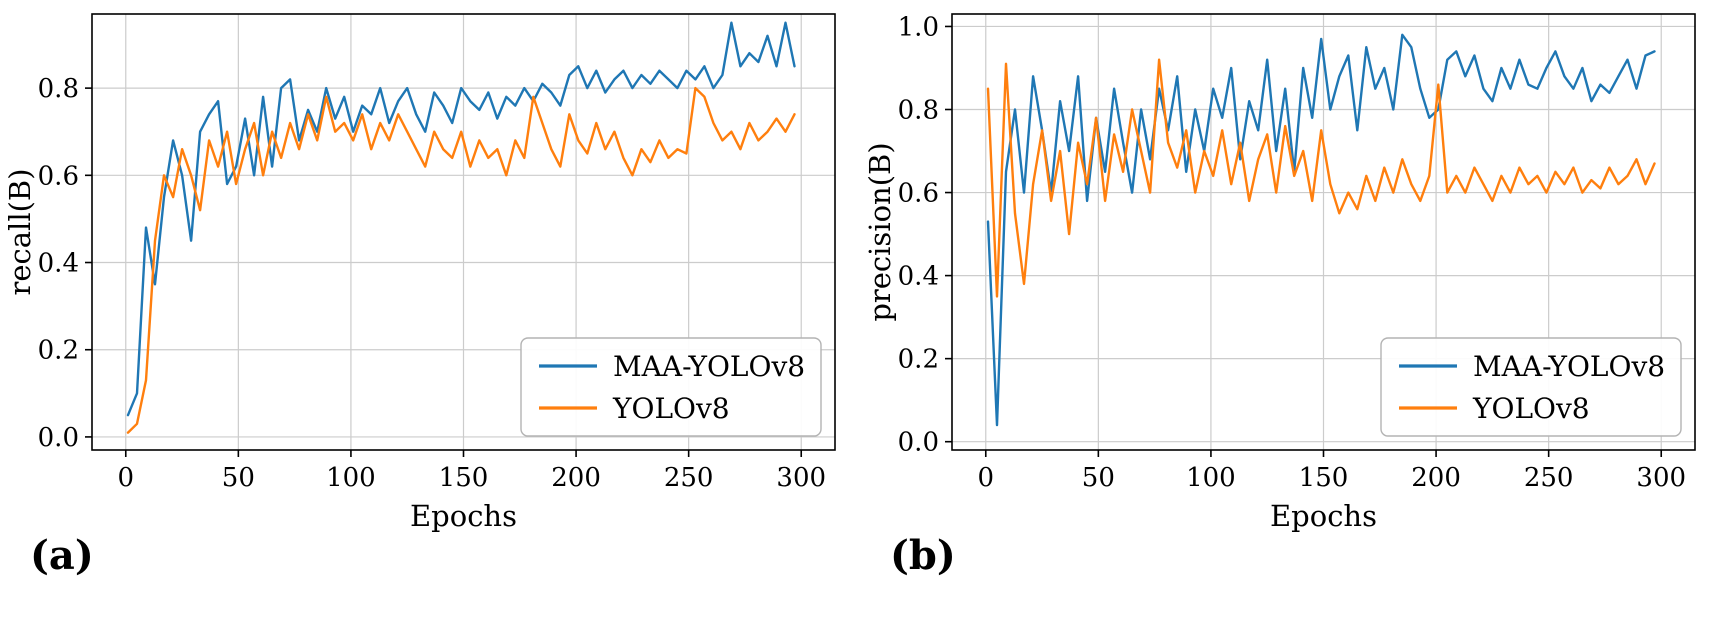 Image resolution: width=1721 pixels, height=625 pixels. Describe the element at coordinates (1321, 178) in the screenshot. I see `series-line-YOLOv8` at that location.